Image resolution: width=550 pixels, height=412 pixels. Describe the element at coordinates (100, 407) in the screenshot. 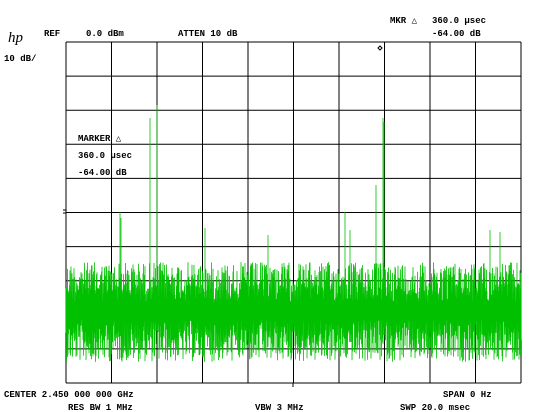

I see `resolution-bandwidth: RES BW 1 MHz` at that location.